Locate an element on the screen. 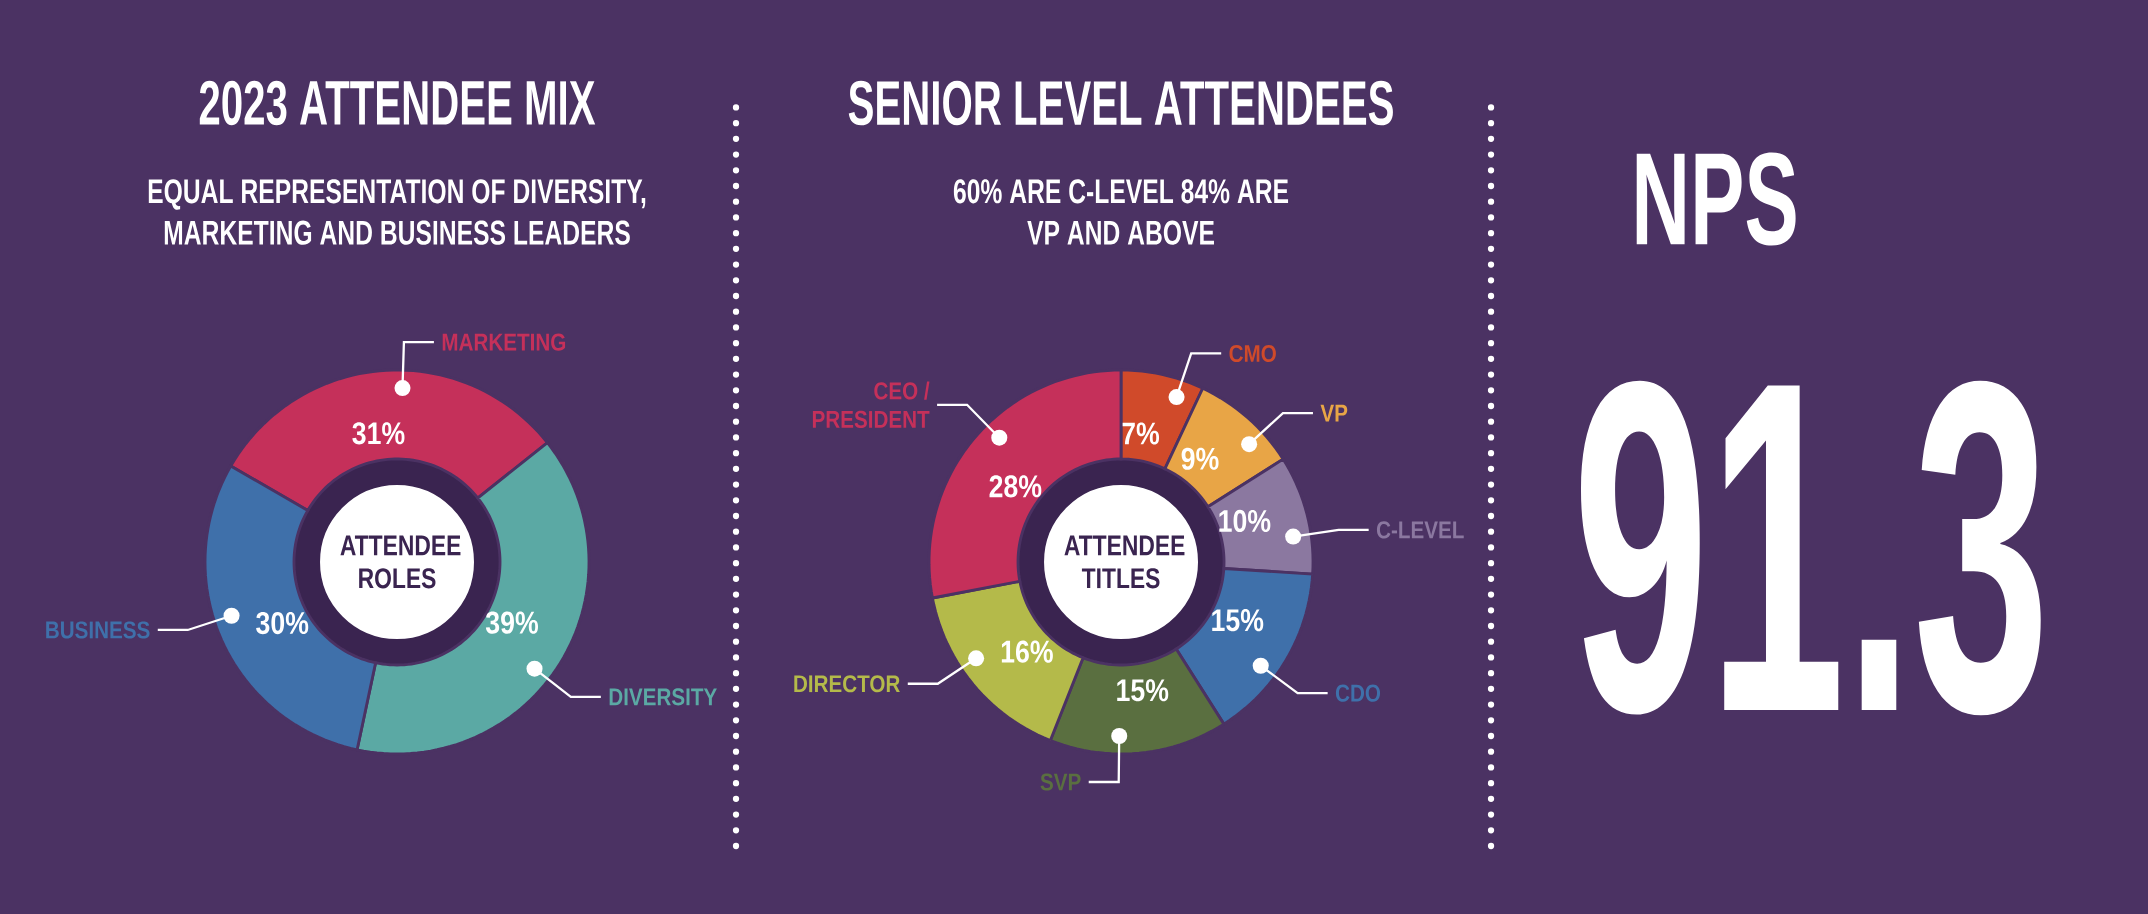  slice-label: BUSINESS is located at coordinates (98, 630).